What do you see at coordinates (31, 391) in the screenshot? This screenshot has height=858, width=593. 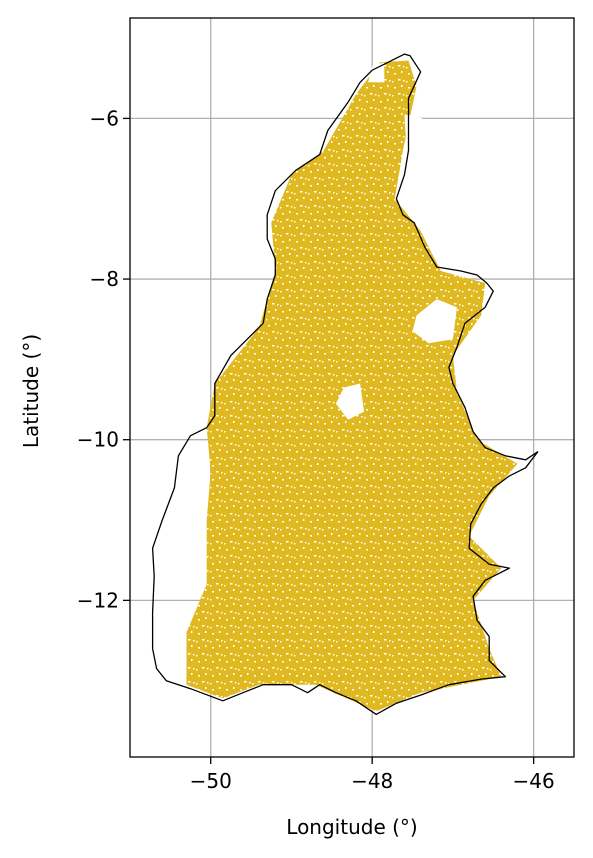 I see `y-axis-label: Latitude (°)` at bounding box center [31, 391].